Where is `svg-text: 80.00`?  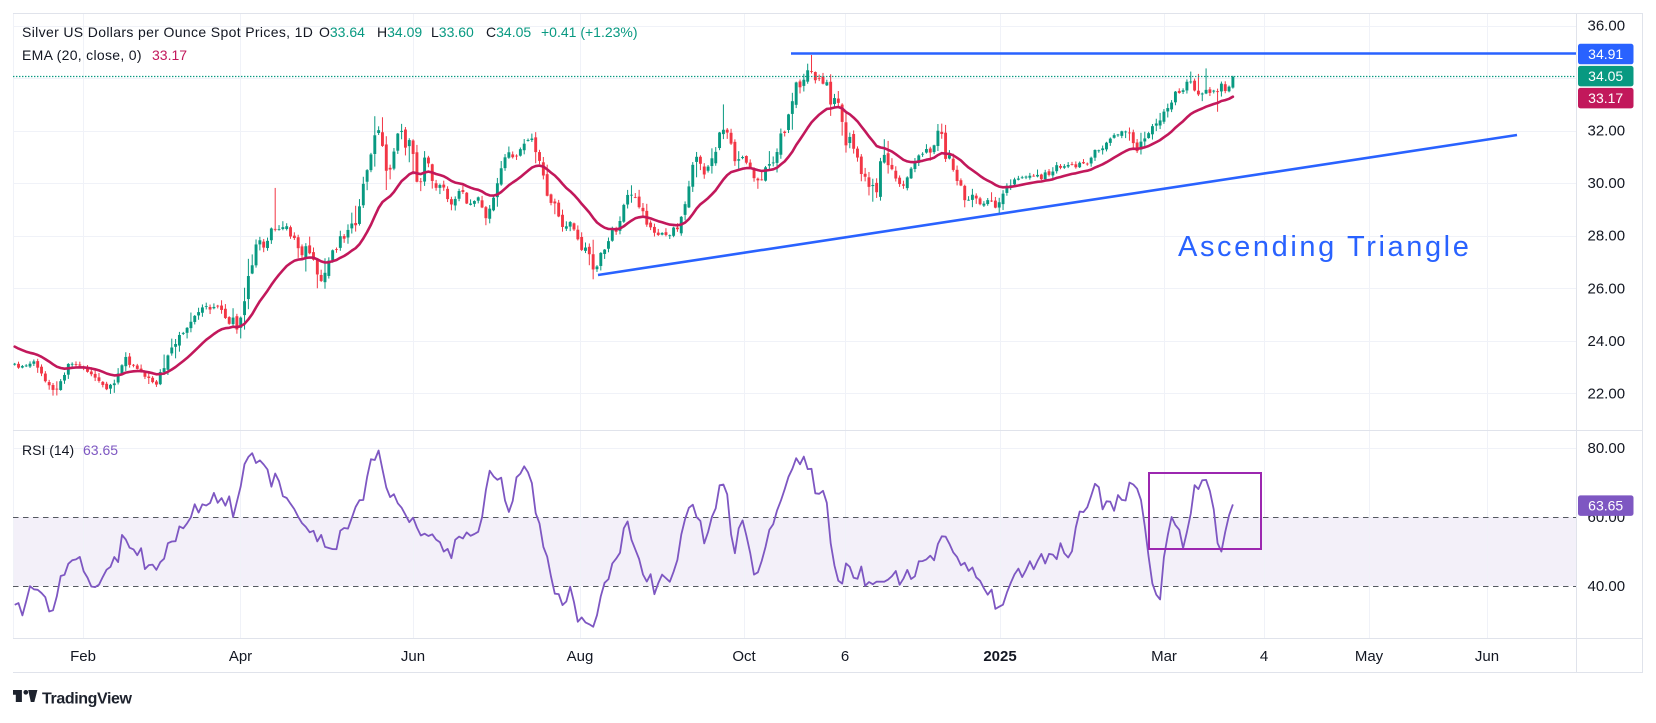
svg-text: 80.00 is located at coordinates (1607, 448).